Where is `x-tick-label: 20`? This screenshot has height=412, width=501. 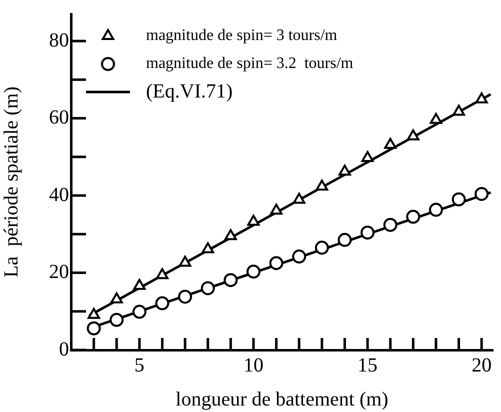 x-tick-label: 20 is located at coordinates (482, 365).